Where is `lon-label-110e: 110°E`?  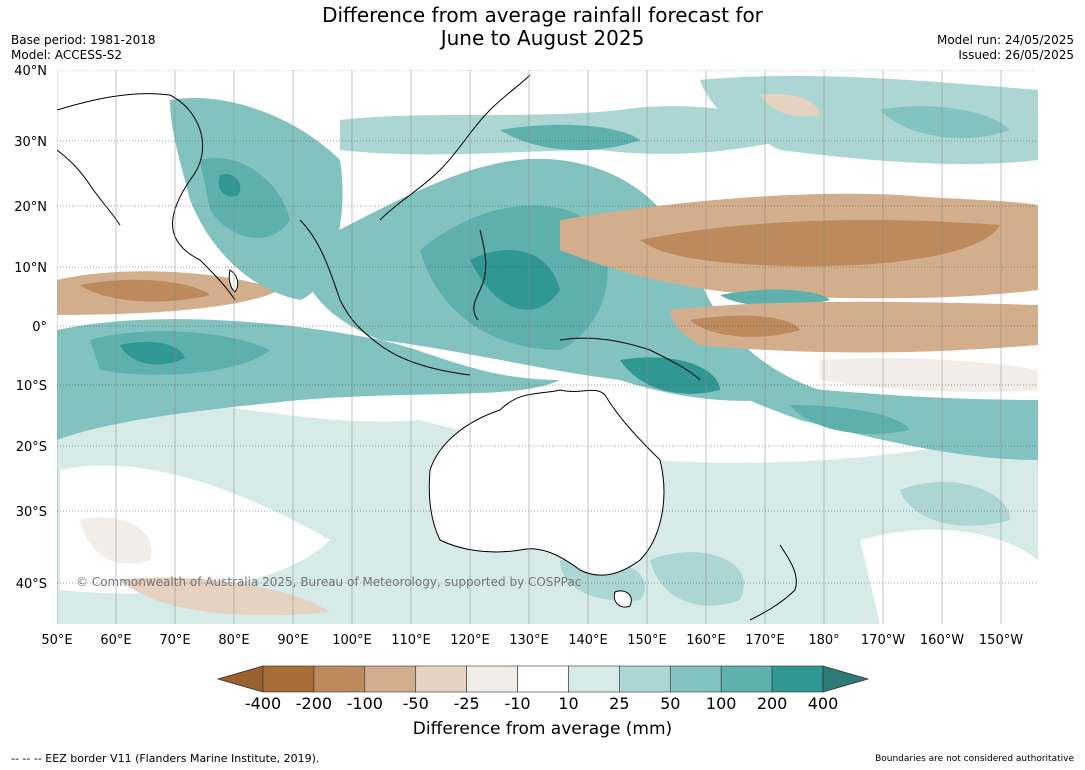
lon-label-110e: 110°E is located at coordinates (411, 640).